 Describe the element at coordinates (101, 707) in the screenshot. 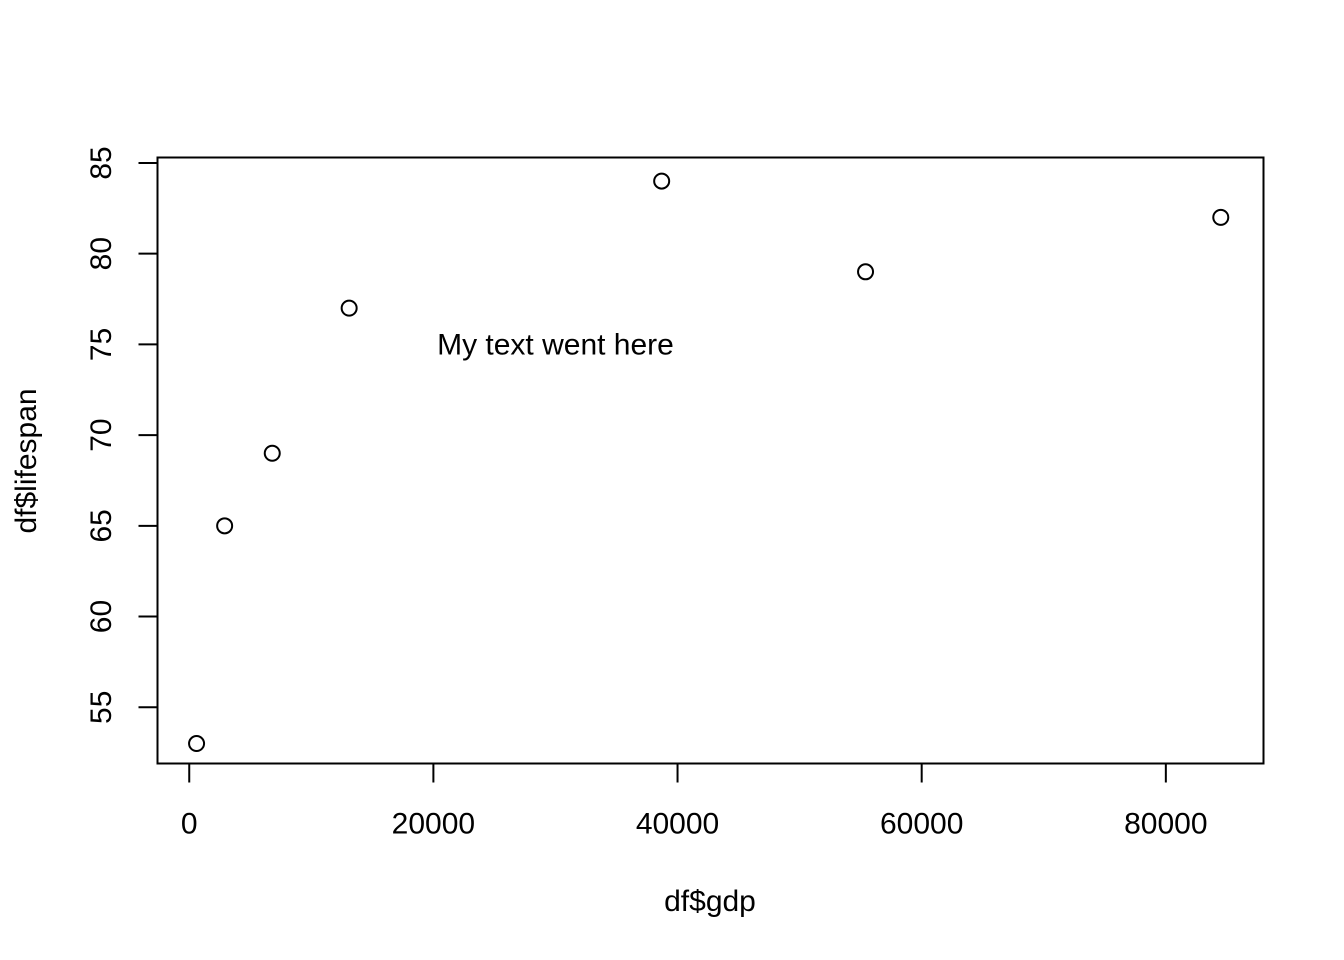

I see `y-tick-label: 55` at that location.